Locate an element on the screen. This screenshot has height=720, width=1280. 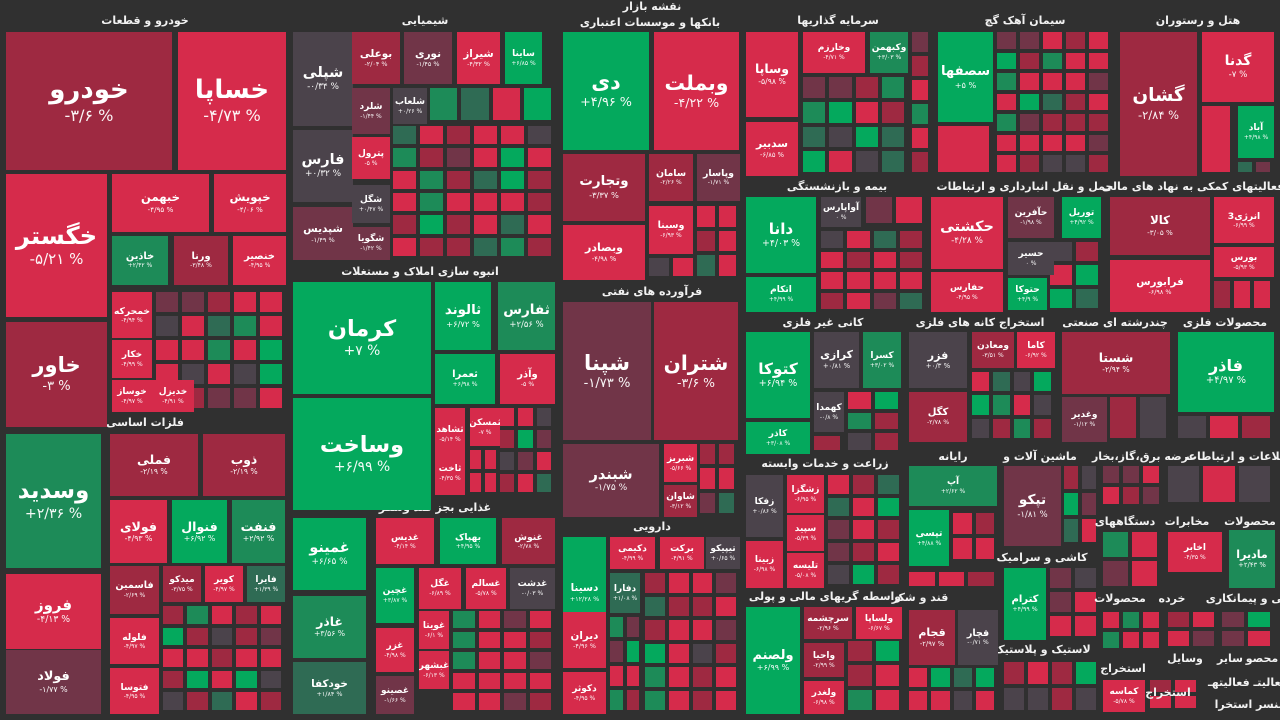
stock-tile: شگل +۰/۴۷ % is located at coordinates (371, 204).